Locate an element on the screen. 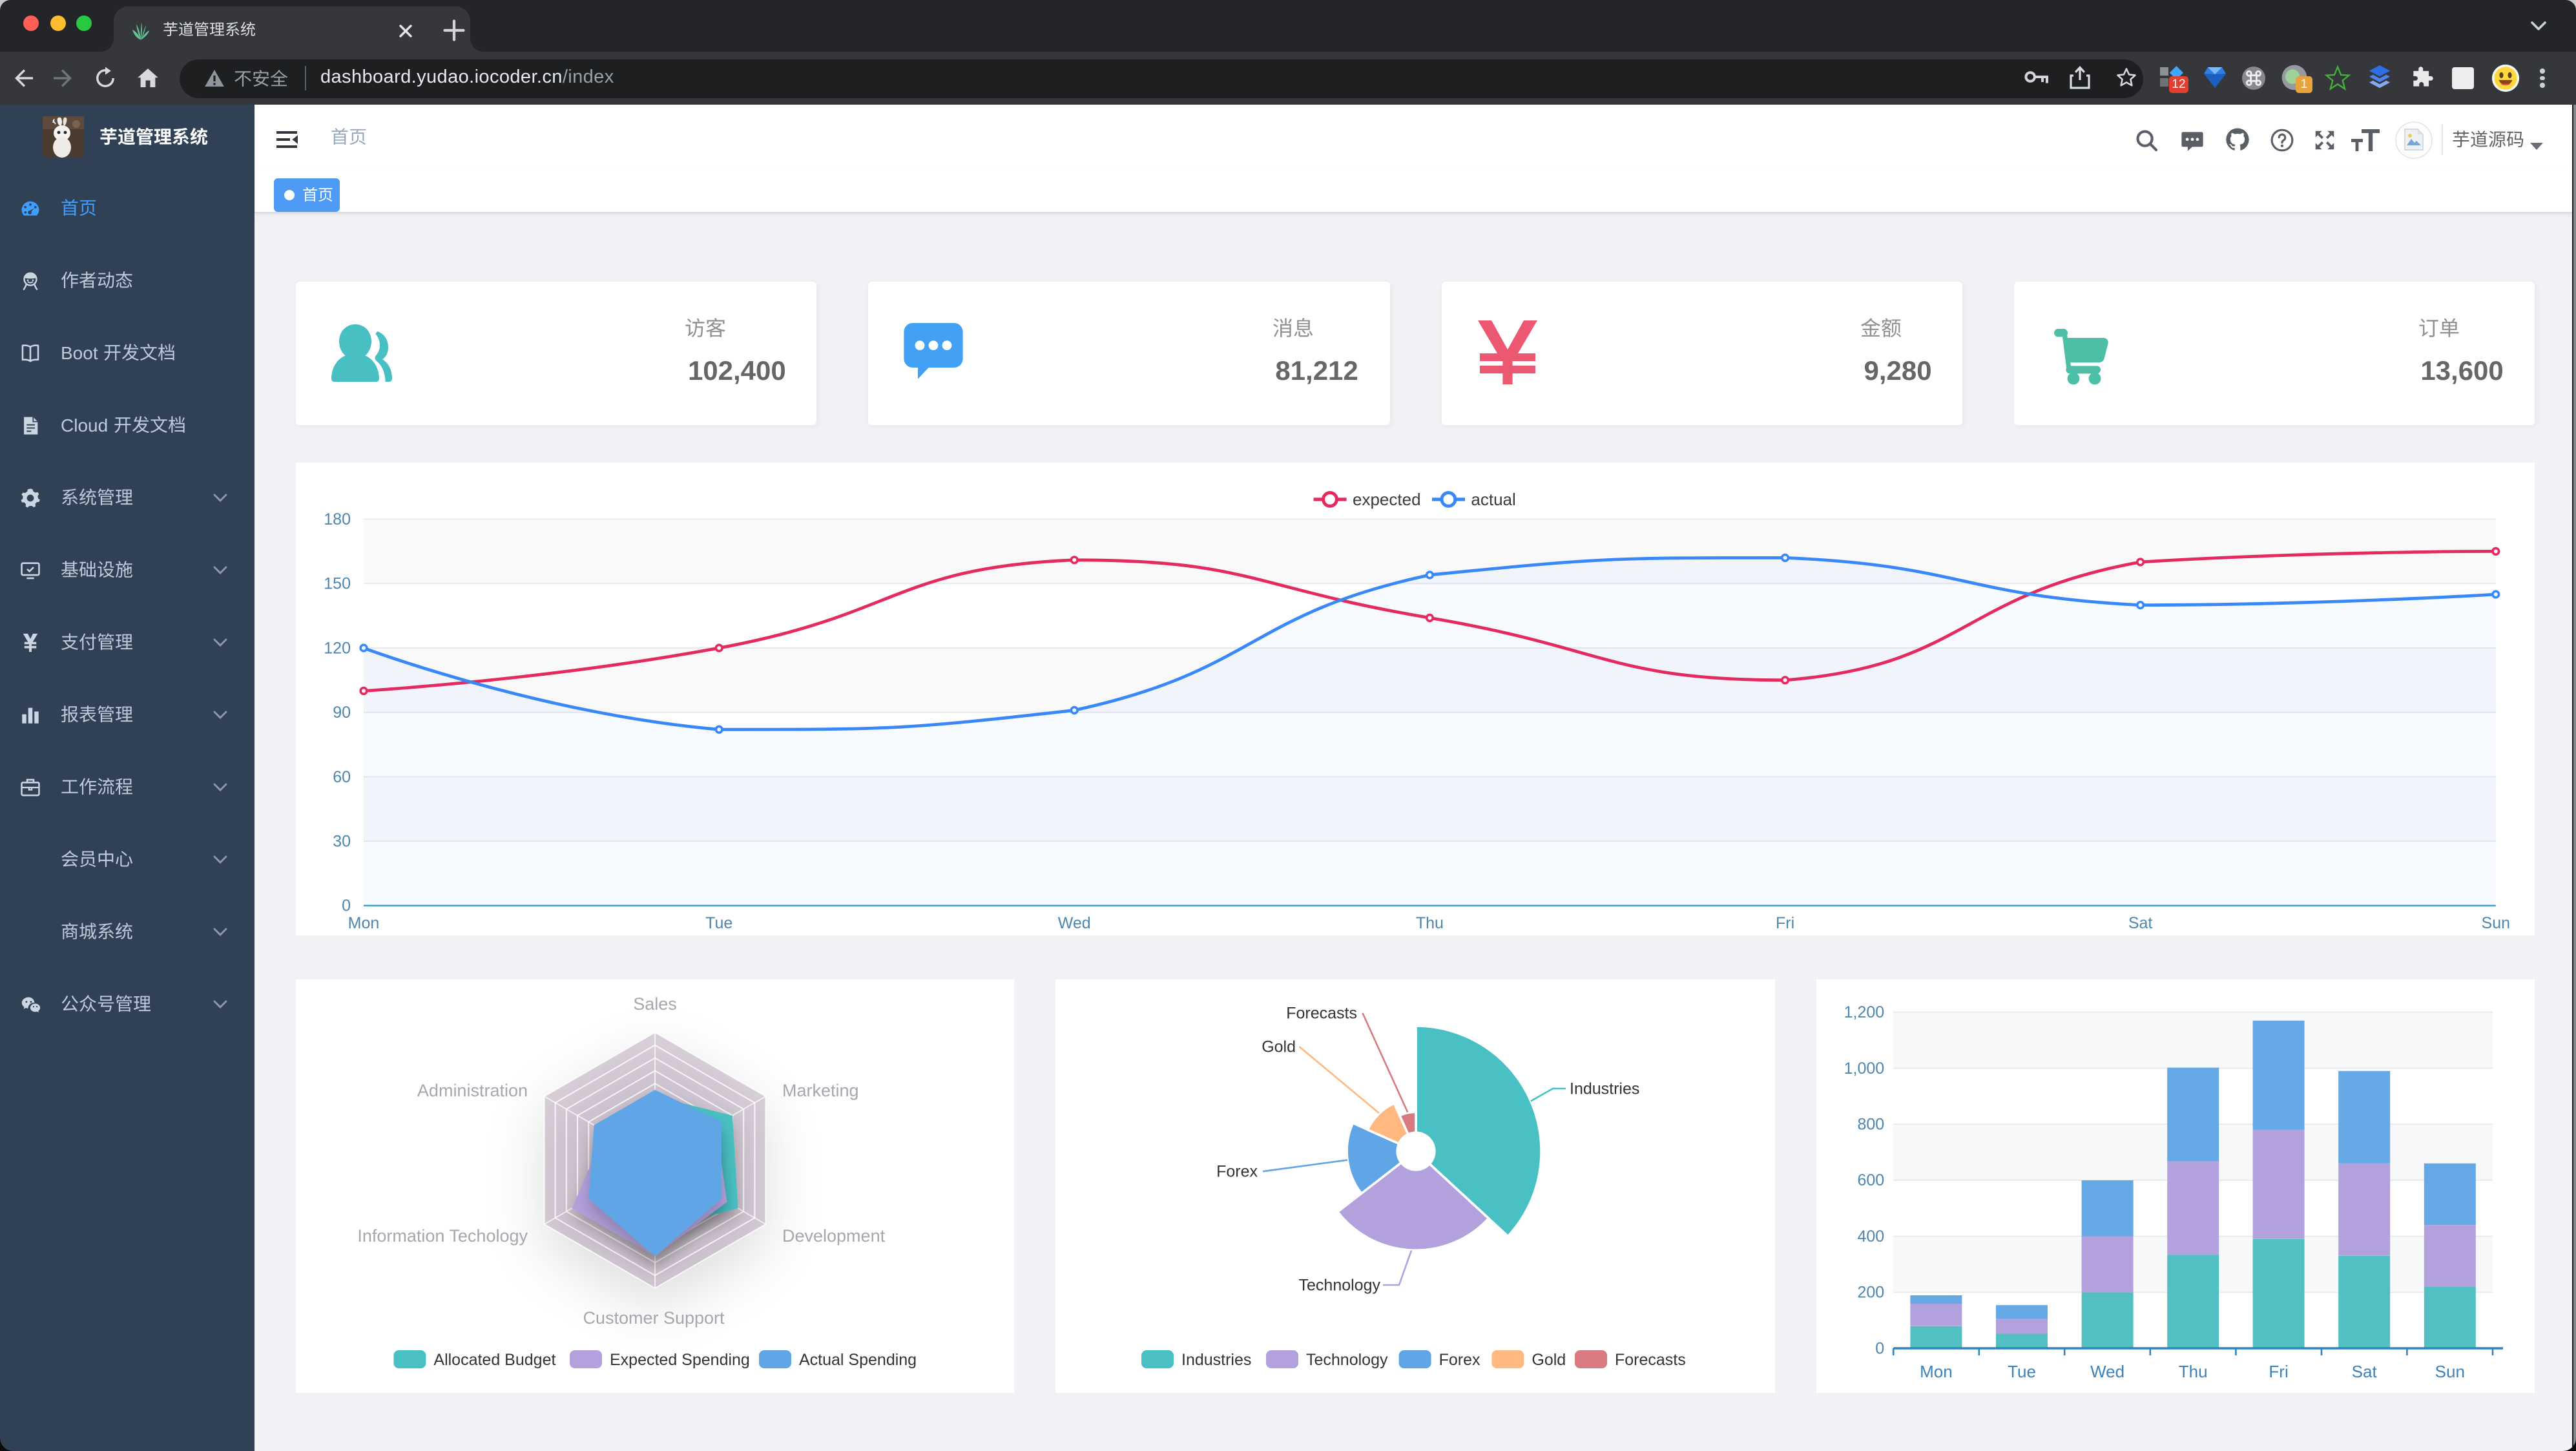 This screenshot has width=2576, height=1451. svg-text: 120 is located at coordinates (337, 648).